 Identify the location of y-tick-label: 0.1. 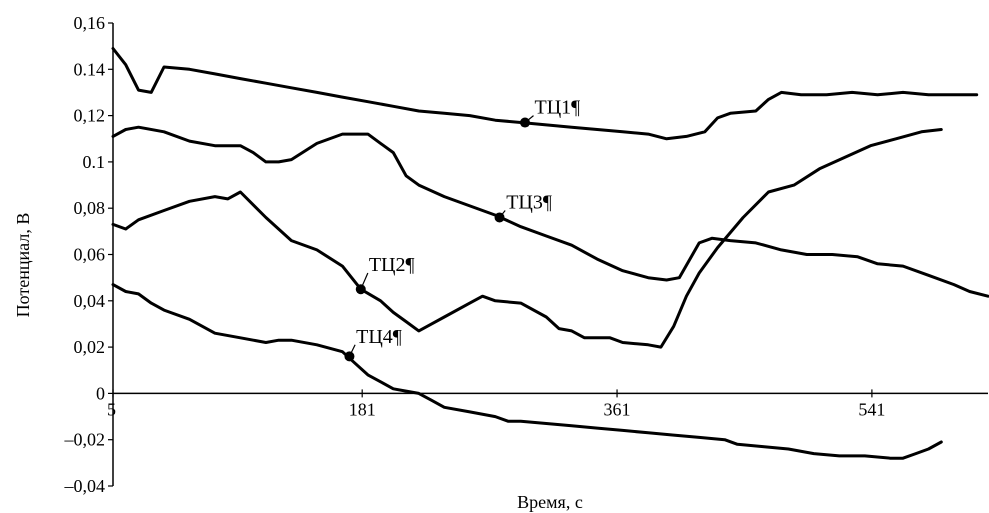
(94, 162).